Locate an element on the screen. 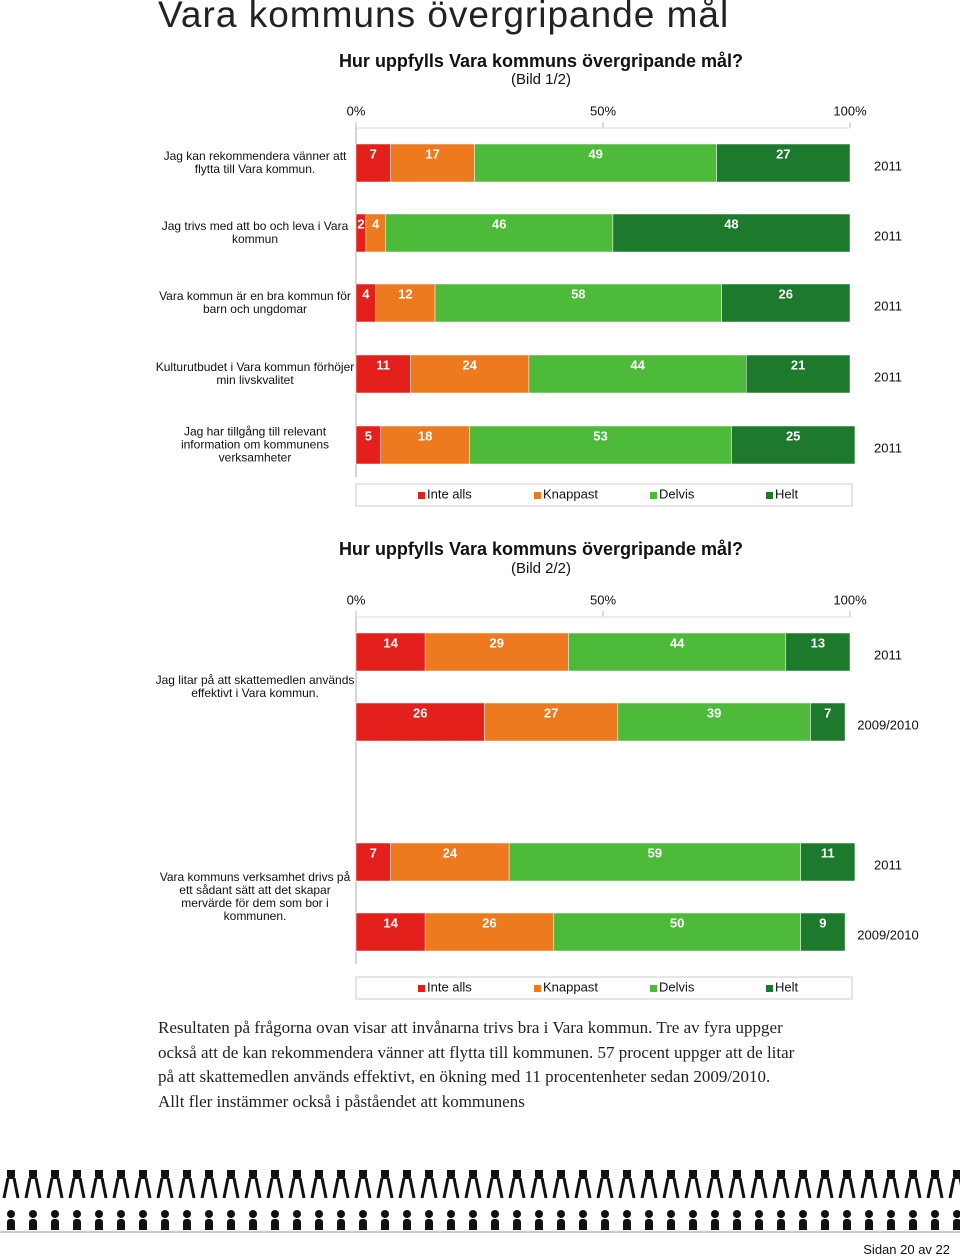 This screenshot has width=960, height=1259. data-label: 59 is located at coordinates (655, 852).